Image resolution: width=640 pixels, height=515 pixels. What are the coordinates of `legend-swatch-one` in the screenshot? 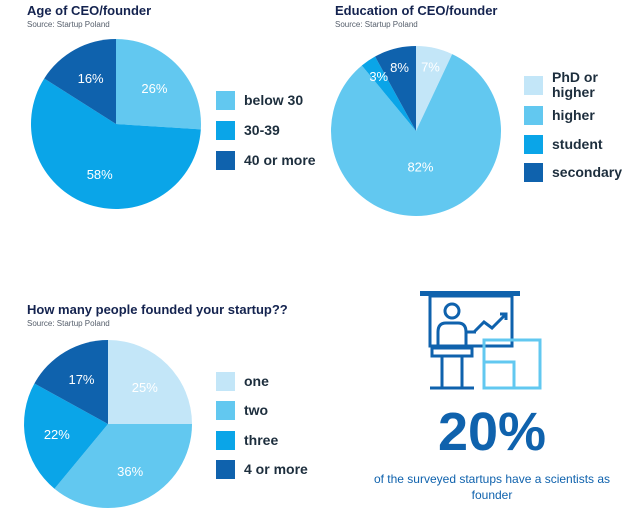 It's located at (225, 381).